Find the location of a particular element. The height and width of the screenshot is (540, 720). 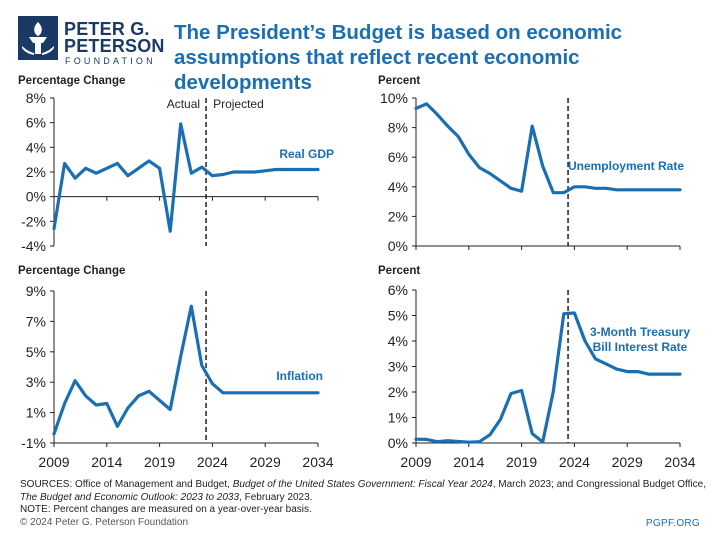

infl-x-tick-label: 2014 is located at coordinates (106, 462).